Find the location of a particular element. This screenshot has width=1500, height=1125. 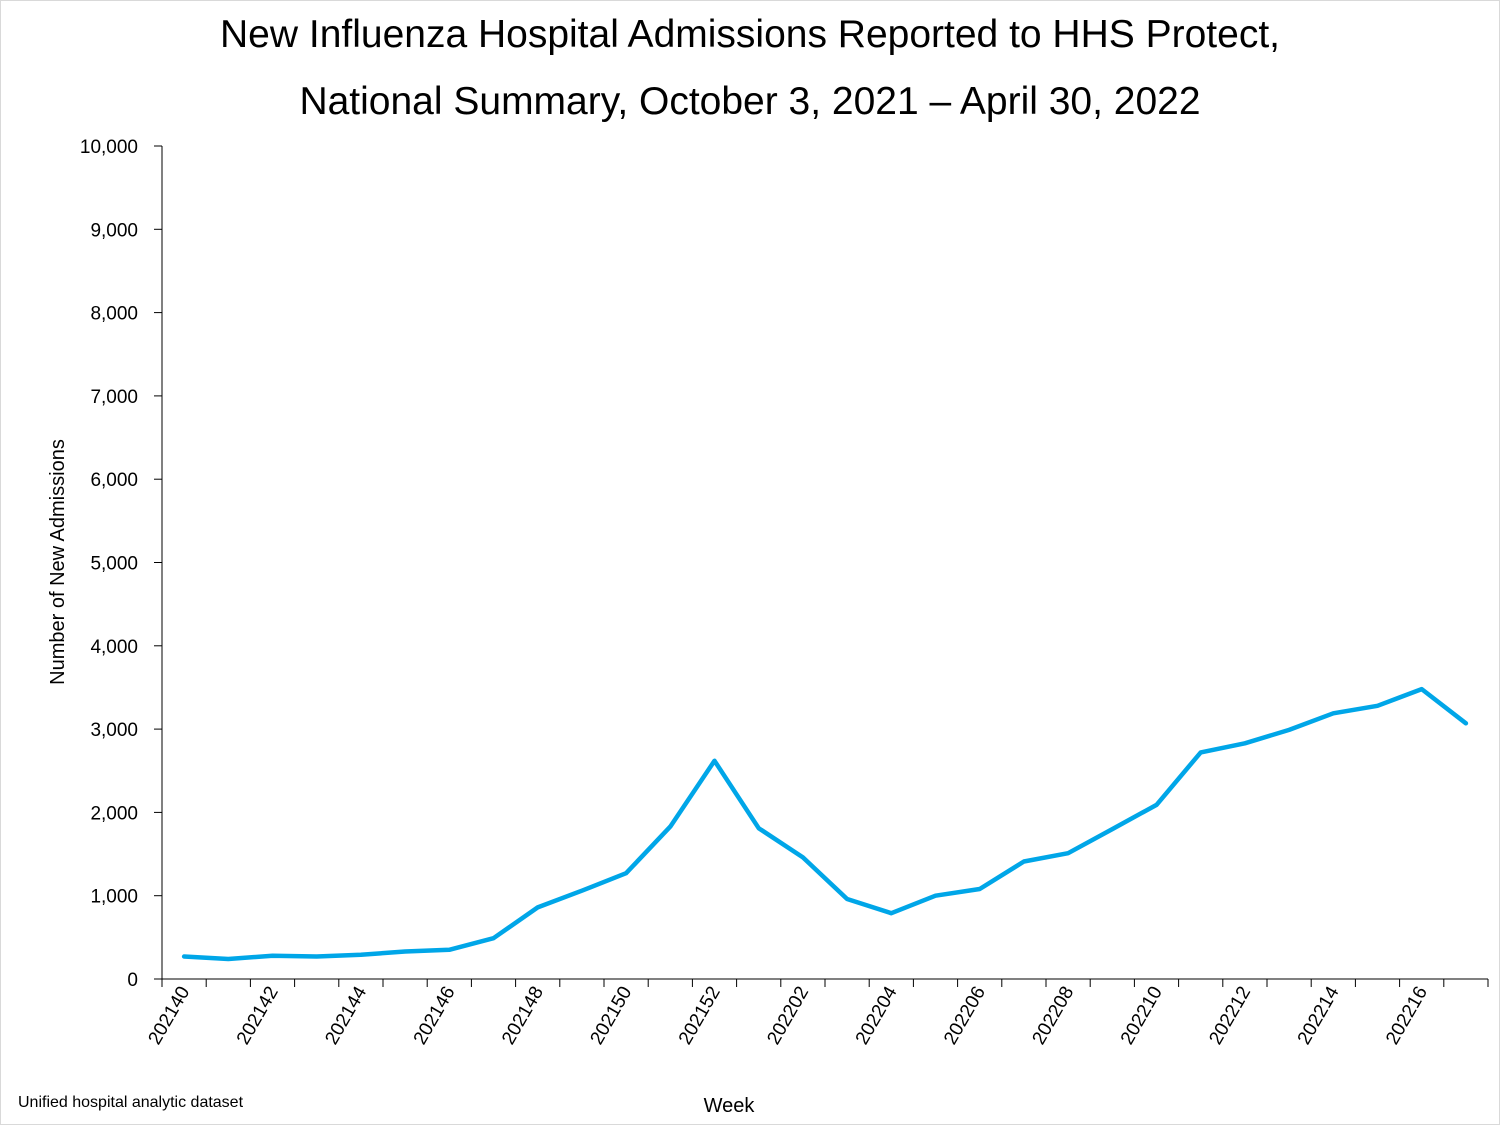

x-tick-label: 202148 is located at coordinates (523, 1015).